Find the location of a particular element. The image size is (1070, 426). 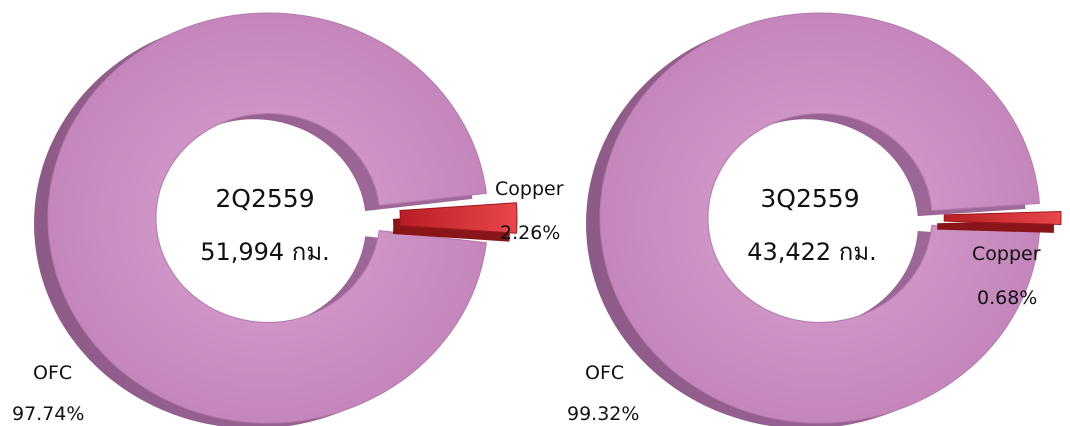

slice-value-copper: 0.68% is located at coordinates (1007, 298).